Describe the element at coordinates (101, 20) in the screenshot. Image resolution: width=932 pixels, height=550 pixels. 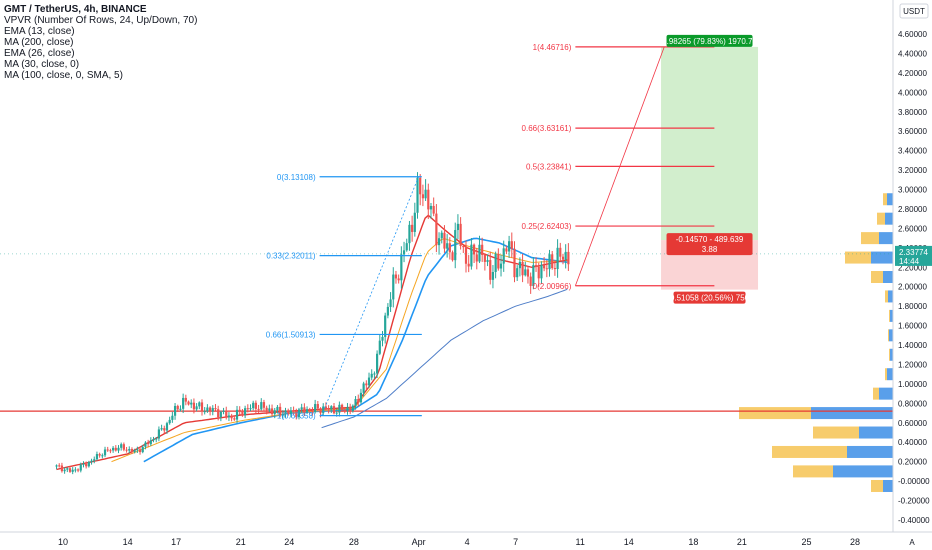
I see `legend-indicator-vpvr: VPVR (Number Of Rows, 24, Up/Down, 70)` at that location.